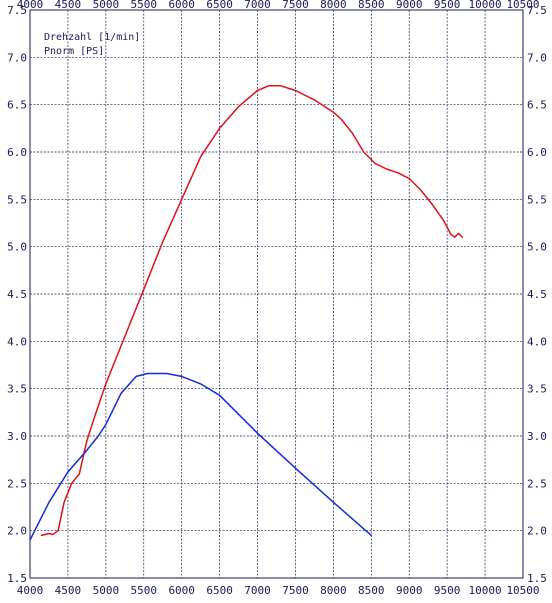 This screenshot has height=603, width=552. What do you see at coordinates (537, 294) in the screenshot?
I see `y-tick-label-right: 4.5` at bounding box center [537, 294].